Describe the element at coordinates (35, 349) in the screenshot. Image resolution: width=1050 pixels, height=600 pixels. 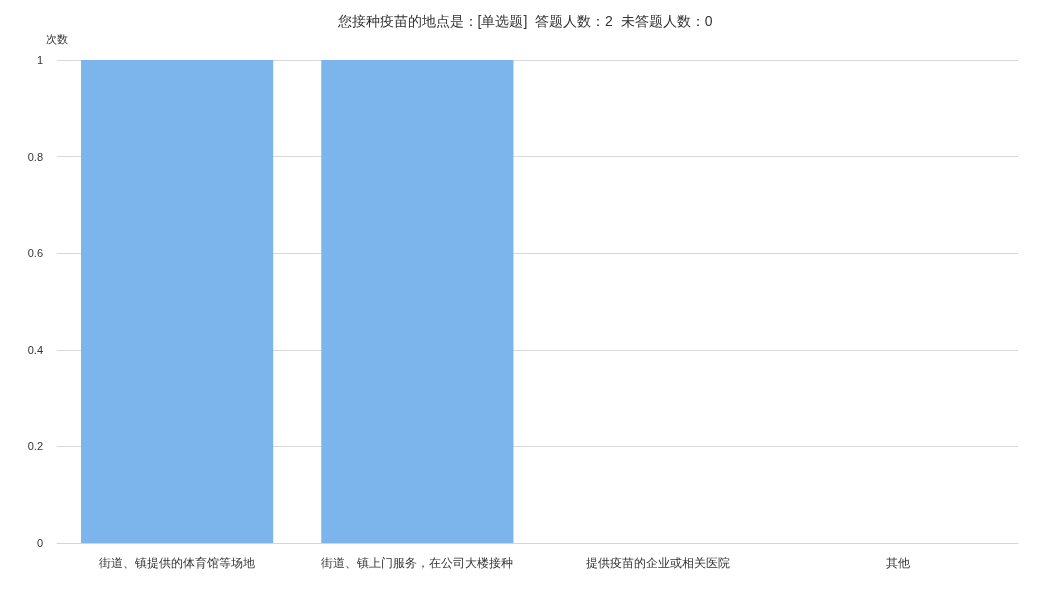
I see `y-tick-label: 0.4` at that location.